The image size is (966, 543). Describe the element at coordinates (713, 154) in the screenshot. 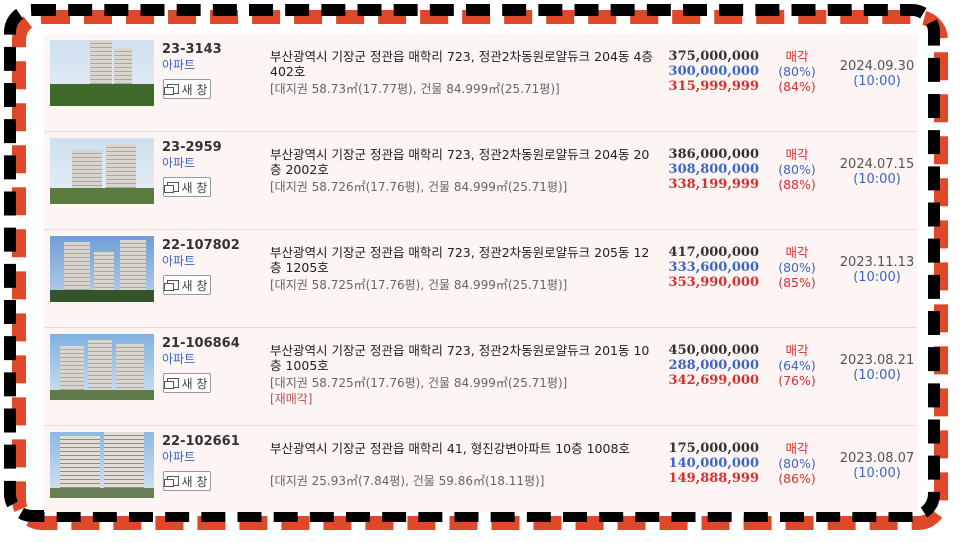

I see `appraisal-price: 386,000,000` at that location.